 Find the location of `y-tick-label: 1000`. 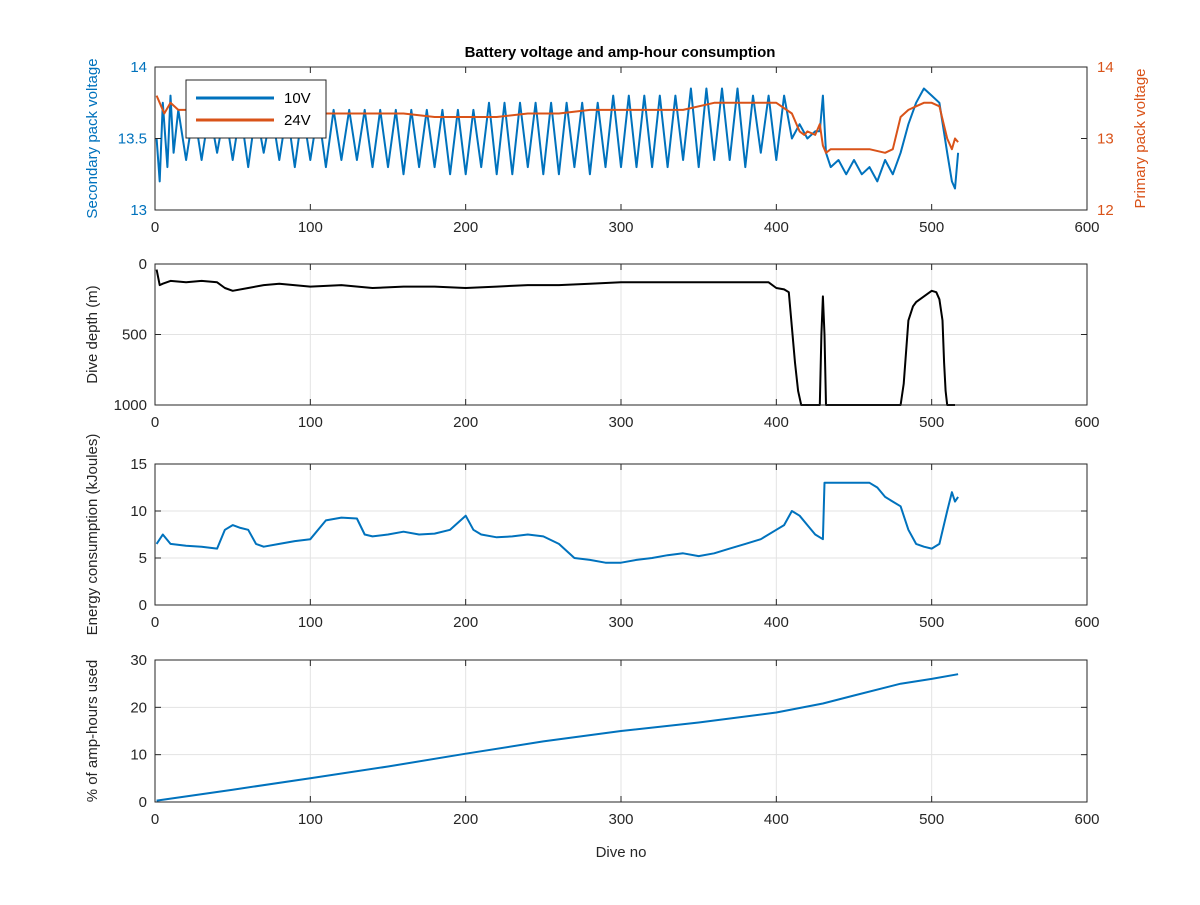

y-tick-label: 1000 is located at coordinates (130, 405).